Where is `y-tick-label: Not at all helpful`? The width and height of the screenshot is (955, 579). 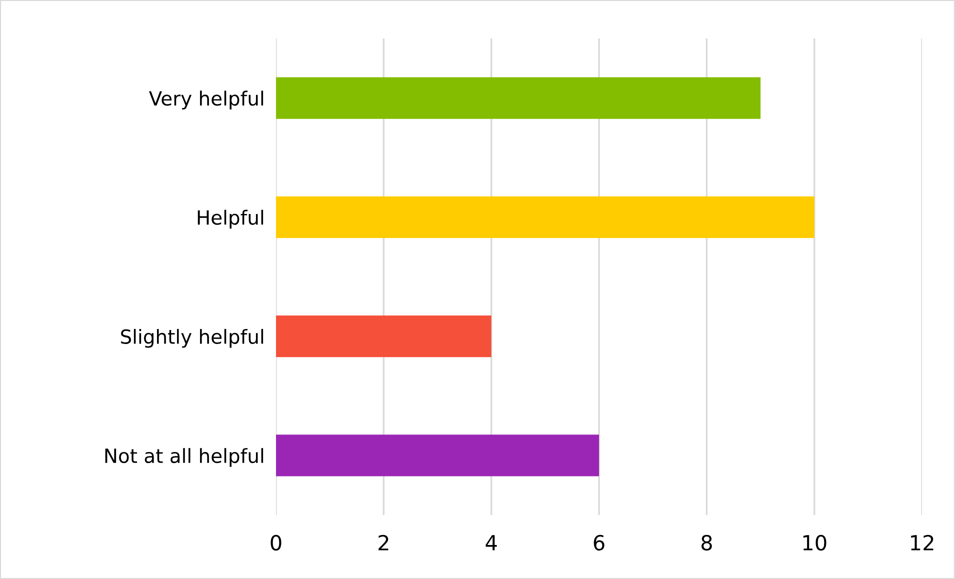 y-tick-label: Not at all helpful is located at coordinates (184, 457).